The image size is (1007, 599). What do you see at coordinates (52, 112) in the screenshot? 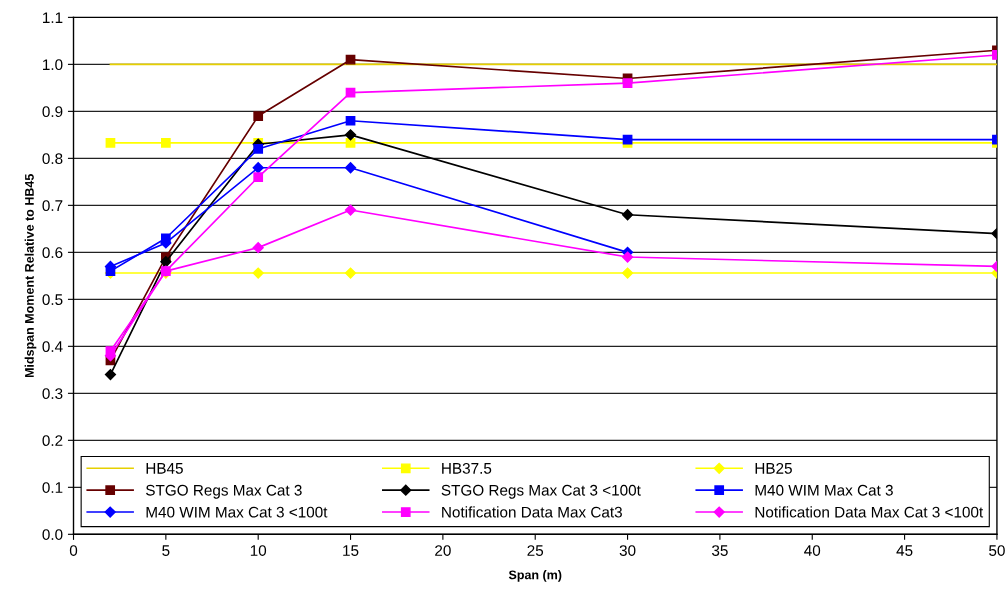
I see `y-tick-label: 0.9` at bounding box center [52, 112].